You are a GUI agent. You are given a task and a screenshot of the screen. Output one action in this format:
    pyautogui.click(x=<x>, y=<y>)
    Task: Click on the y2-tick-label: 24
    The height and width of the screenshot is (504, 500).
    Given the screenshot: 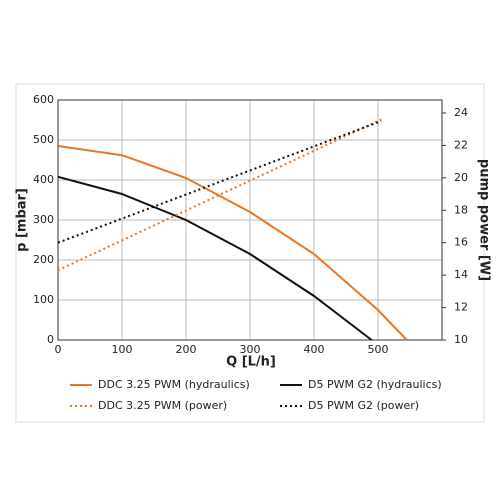 What is the action you would take?
    pyautogui.click(x=461, y=112)
    